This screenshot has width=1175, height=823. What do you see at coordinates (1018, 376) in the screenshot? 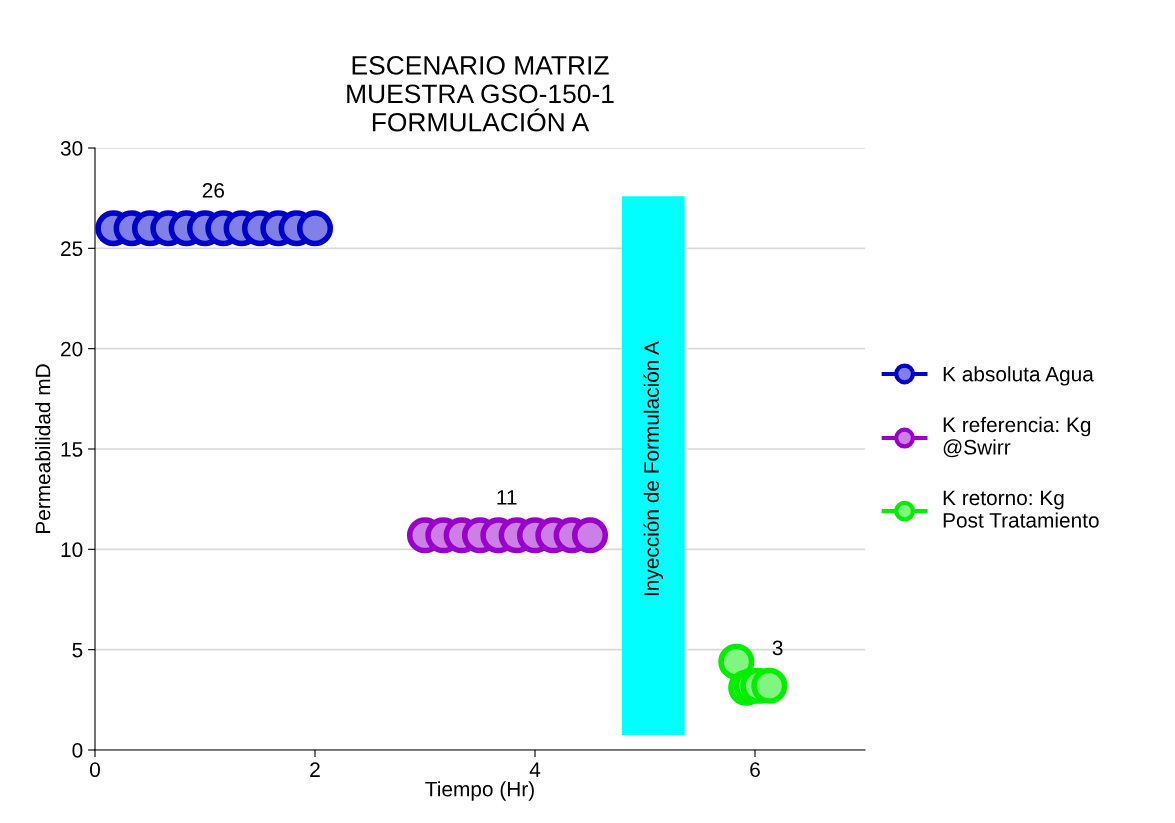
I see `legend-label: K absoluta Agua` at bounding box center [1018, 376].